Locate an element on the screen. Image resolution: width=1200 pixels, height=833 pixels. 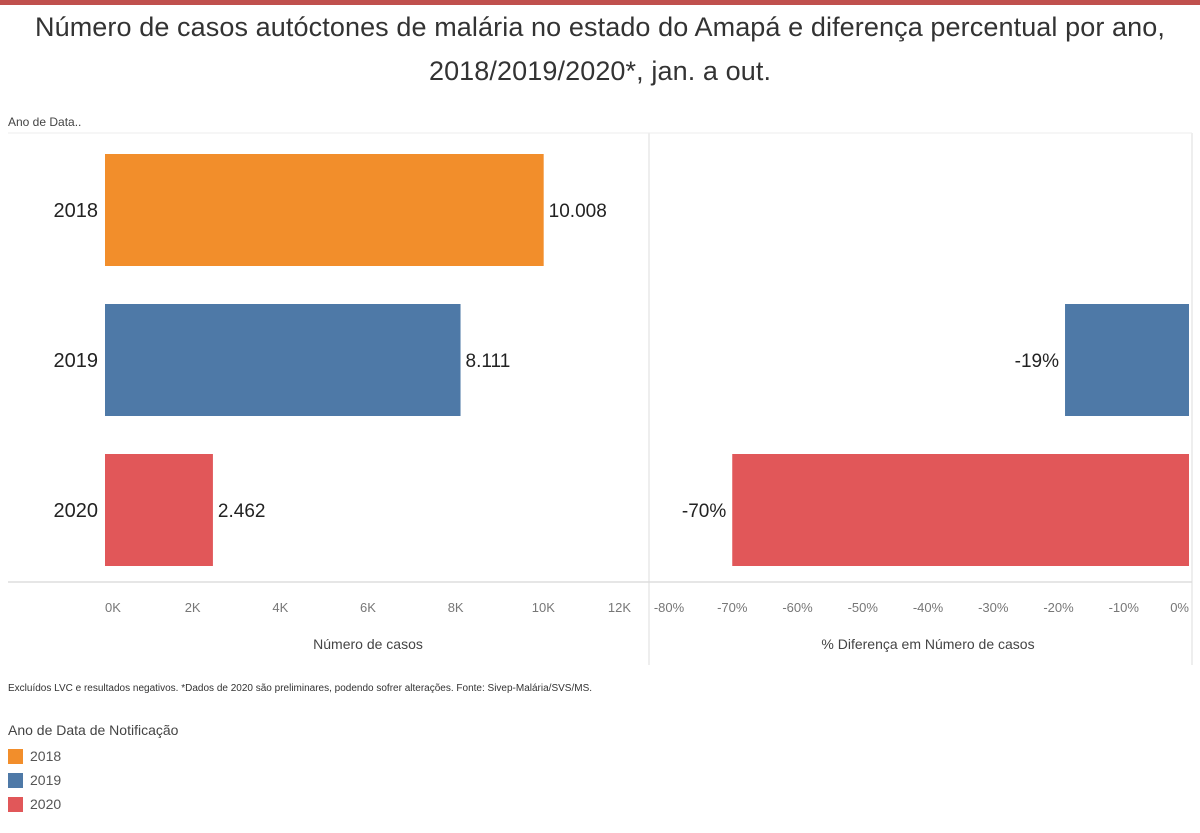
top-border is located at coordinates (600, 2).